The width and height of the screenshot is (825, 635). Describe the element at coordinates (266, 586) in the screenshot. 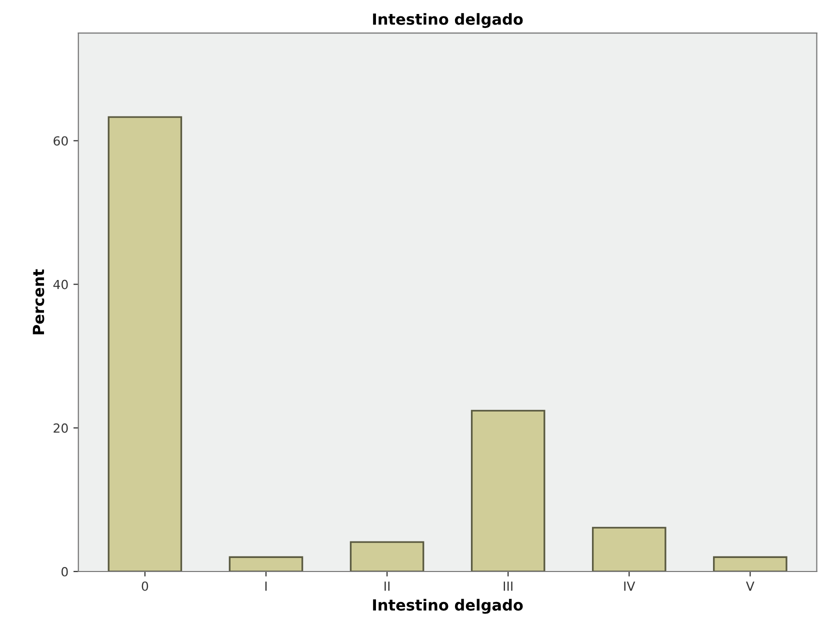

I see `x-tick-label: I` at that location.